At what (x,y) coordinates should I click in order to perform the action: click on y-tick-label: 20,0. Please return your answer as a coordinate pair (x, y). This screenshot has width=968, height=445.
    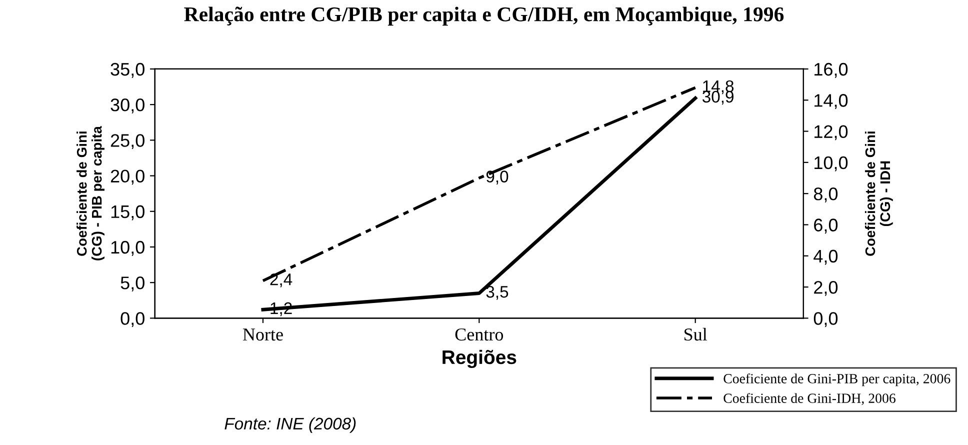
    Looking at the image, I should click on (127, 177).